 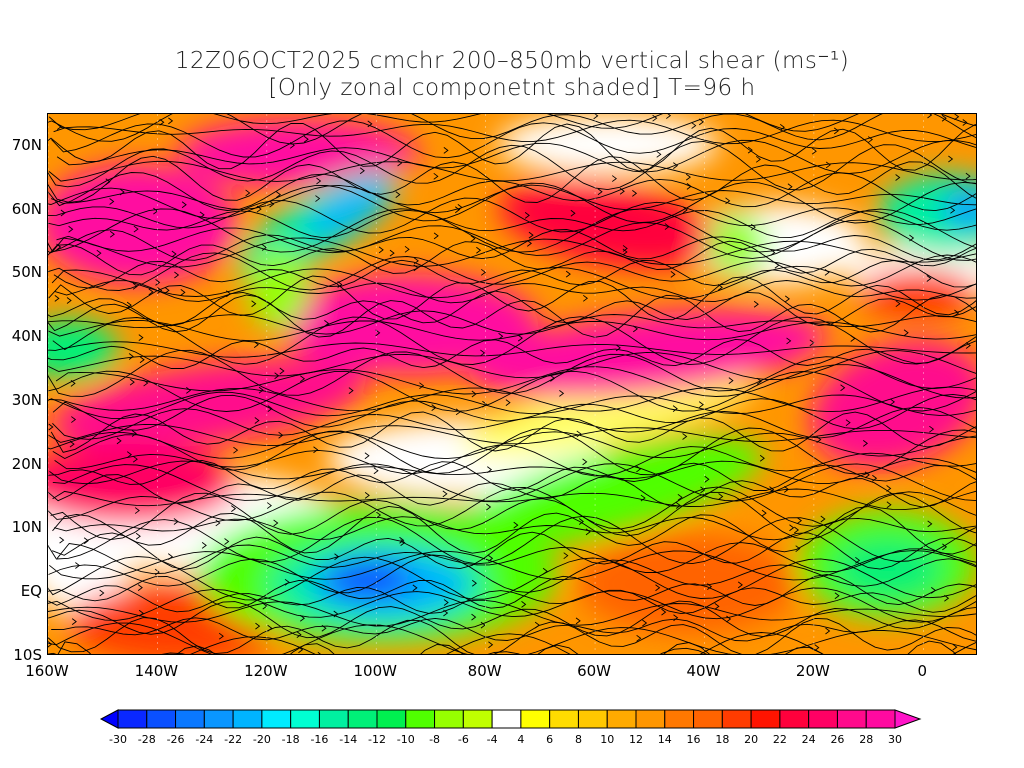 I want to click on colorbar-label: 22, so click(x=779, y=739).